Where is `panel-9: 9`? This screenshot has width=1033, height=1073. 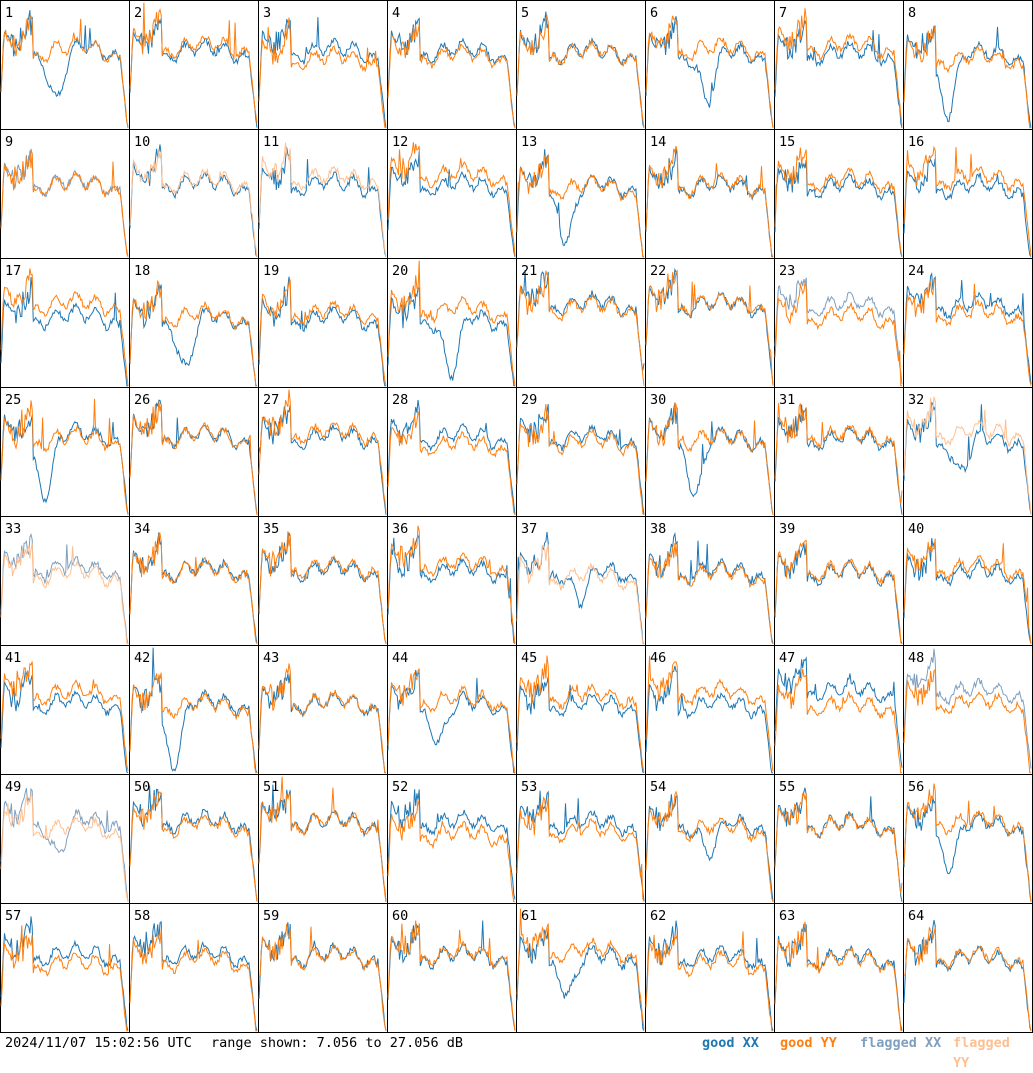
panel-9: 9 is located at coordinates (65, 194).